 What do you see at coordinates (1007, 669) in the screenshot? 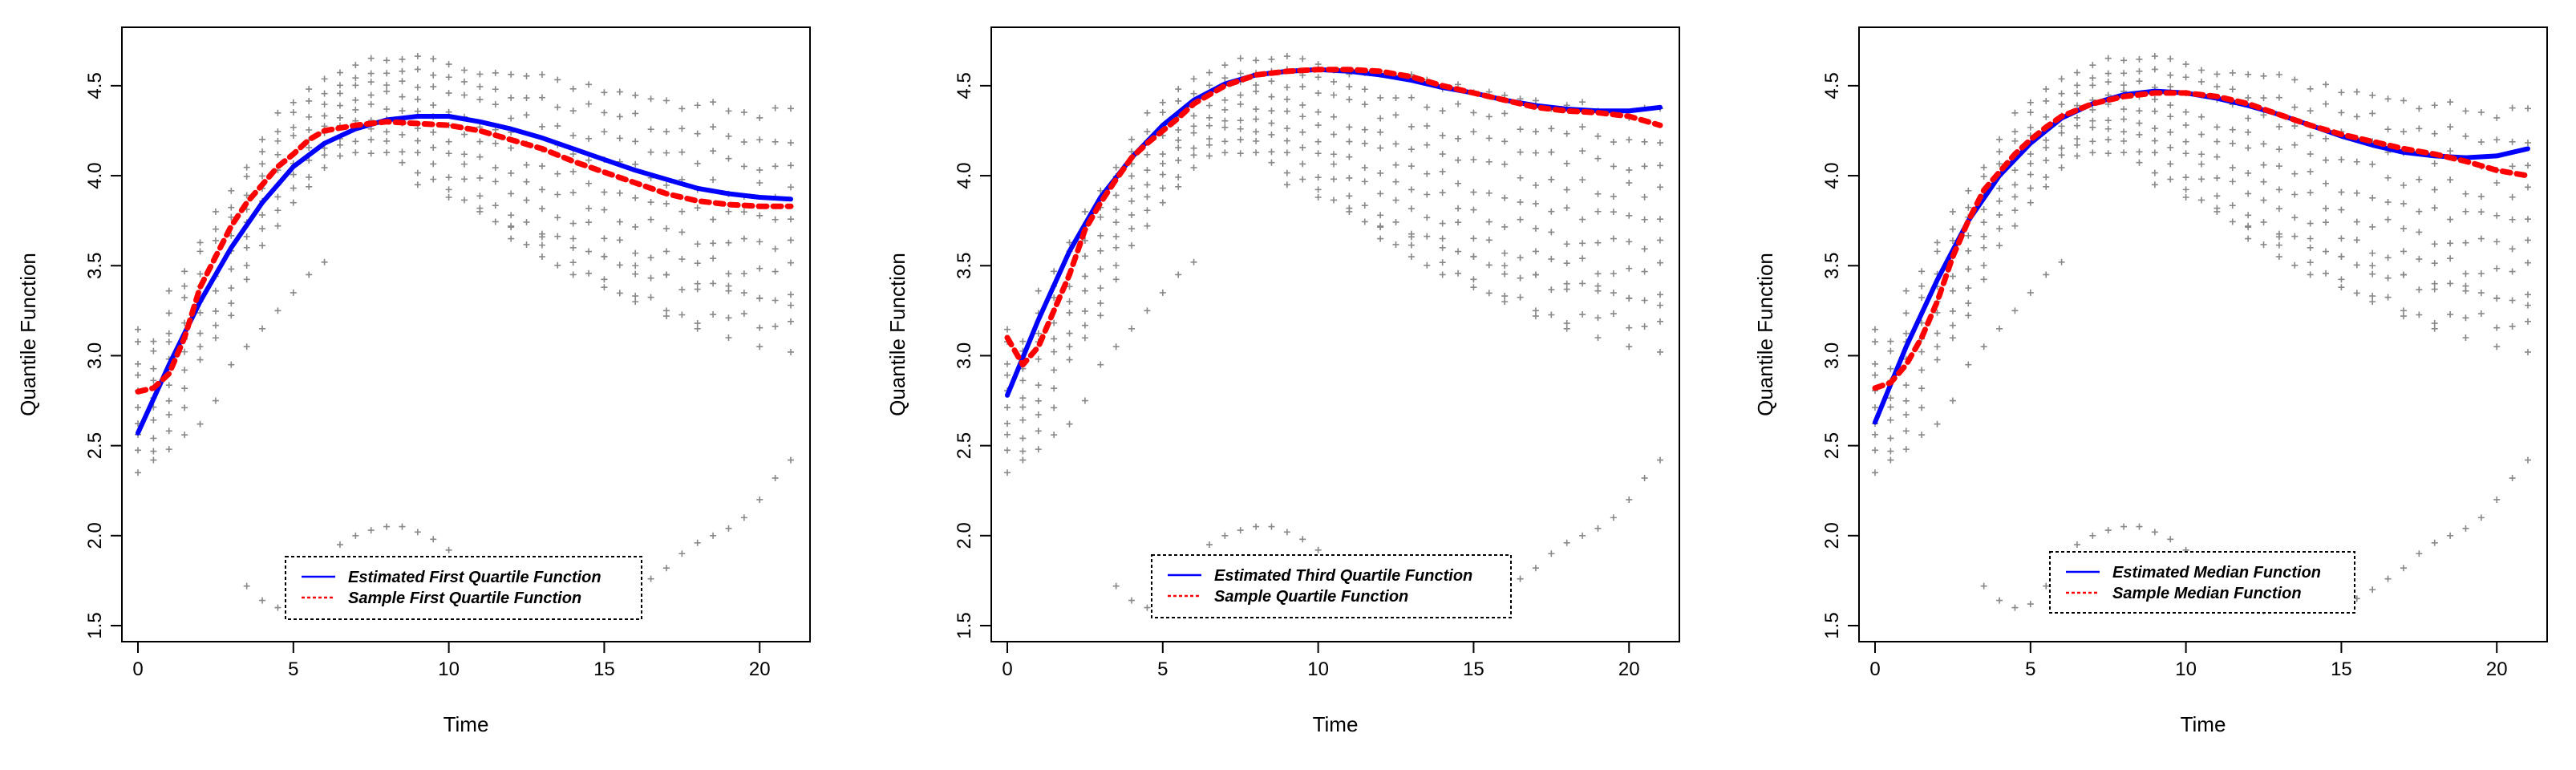
I see `x-tick-label: 0` at bounding box center [1007, 669].